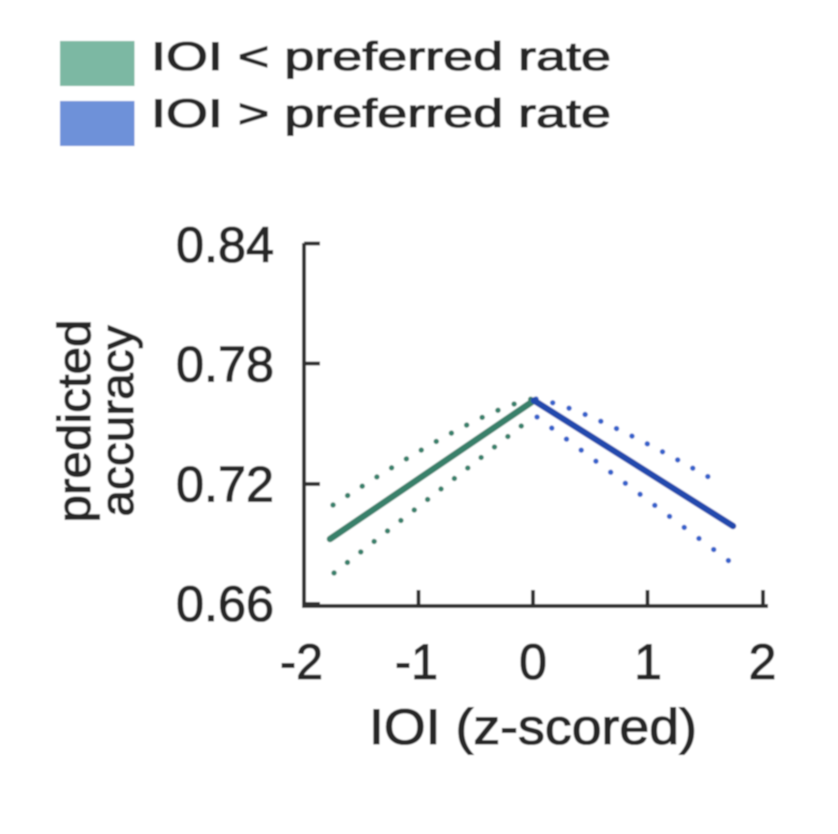  I want to click on svg-text: IOI > preferred rate, so click(381, 114).